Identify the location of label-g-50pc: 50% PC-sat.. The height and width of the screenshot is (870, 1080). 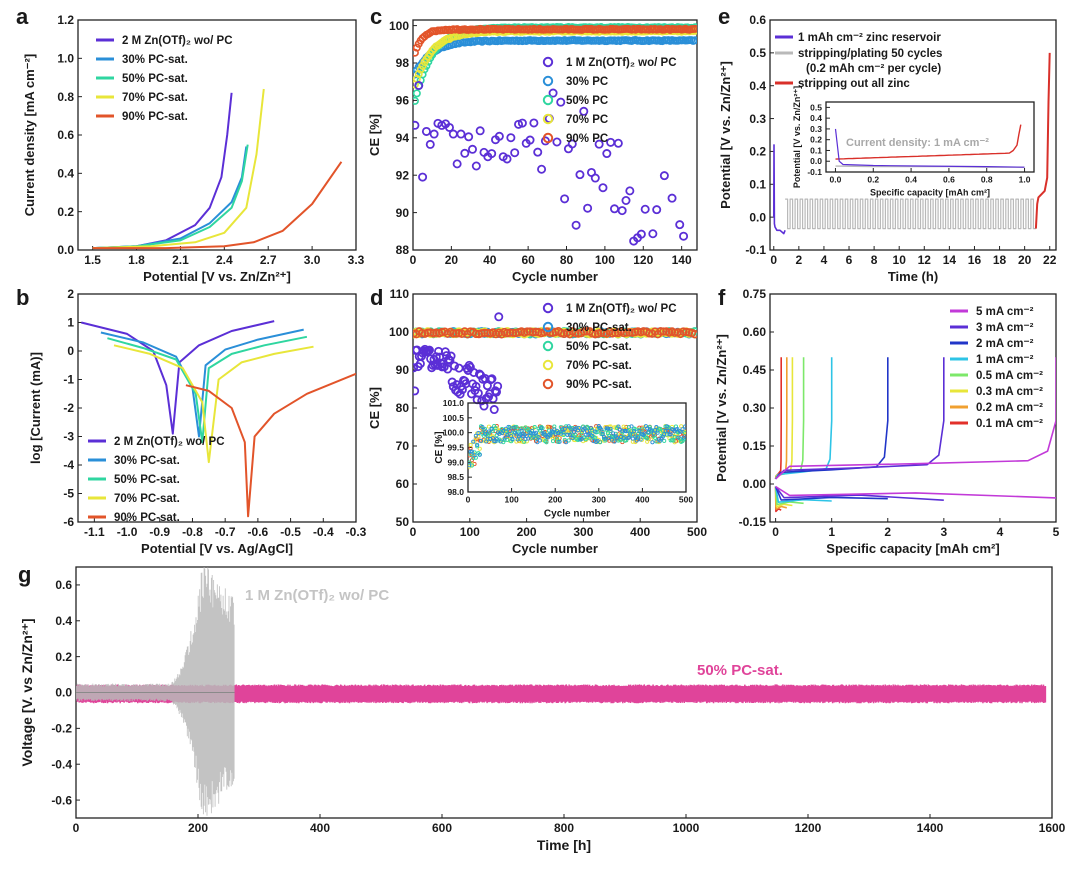
(740, 670).